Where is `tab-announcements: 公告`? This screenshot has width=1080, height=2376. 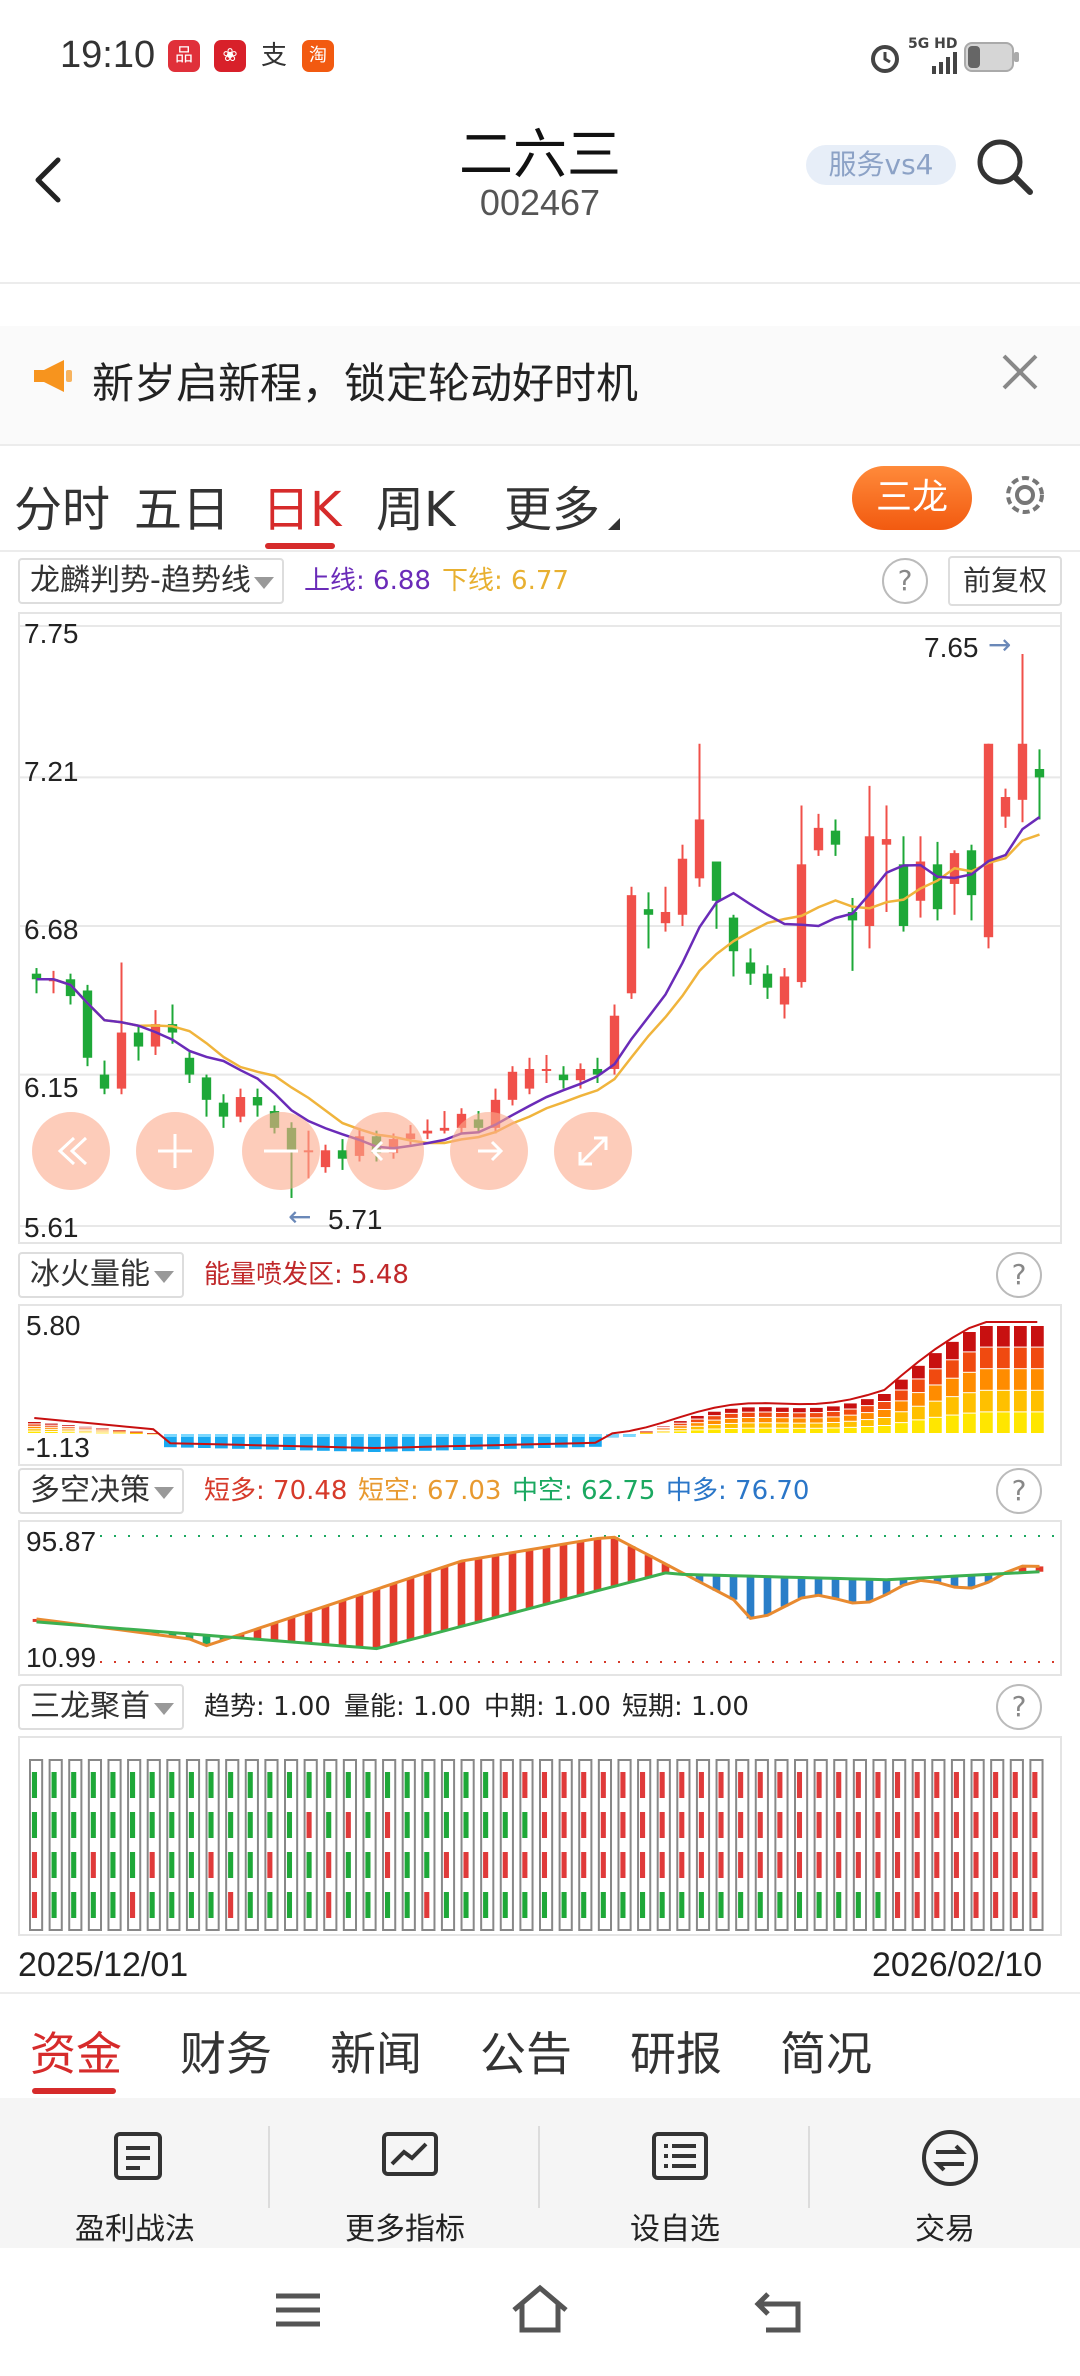 tab-announcements: 公告 is located at coordinates (526, 2054).